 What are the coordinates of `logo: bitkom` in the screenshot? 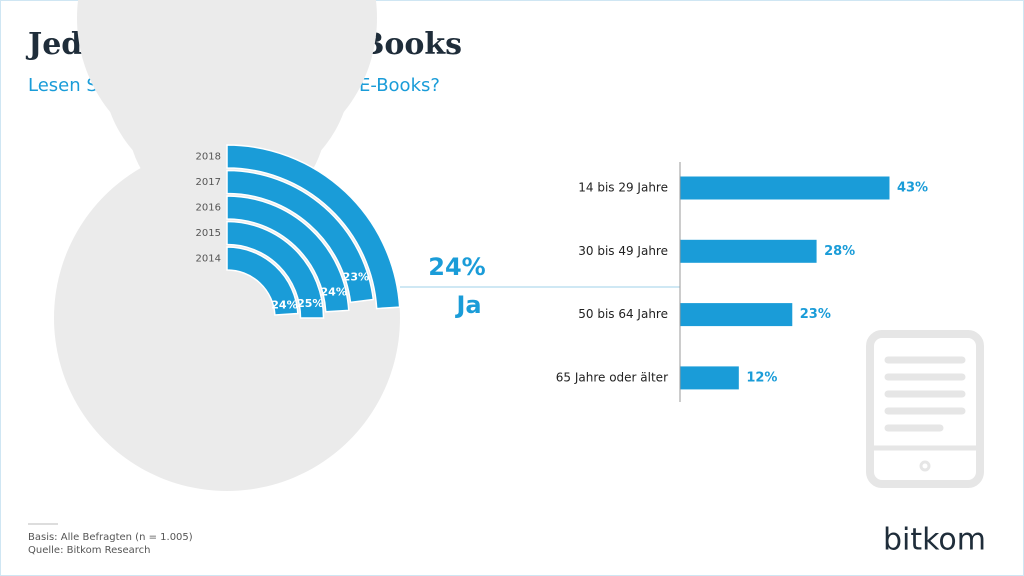 It's located at (934, 540).